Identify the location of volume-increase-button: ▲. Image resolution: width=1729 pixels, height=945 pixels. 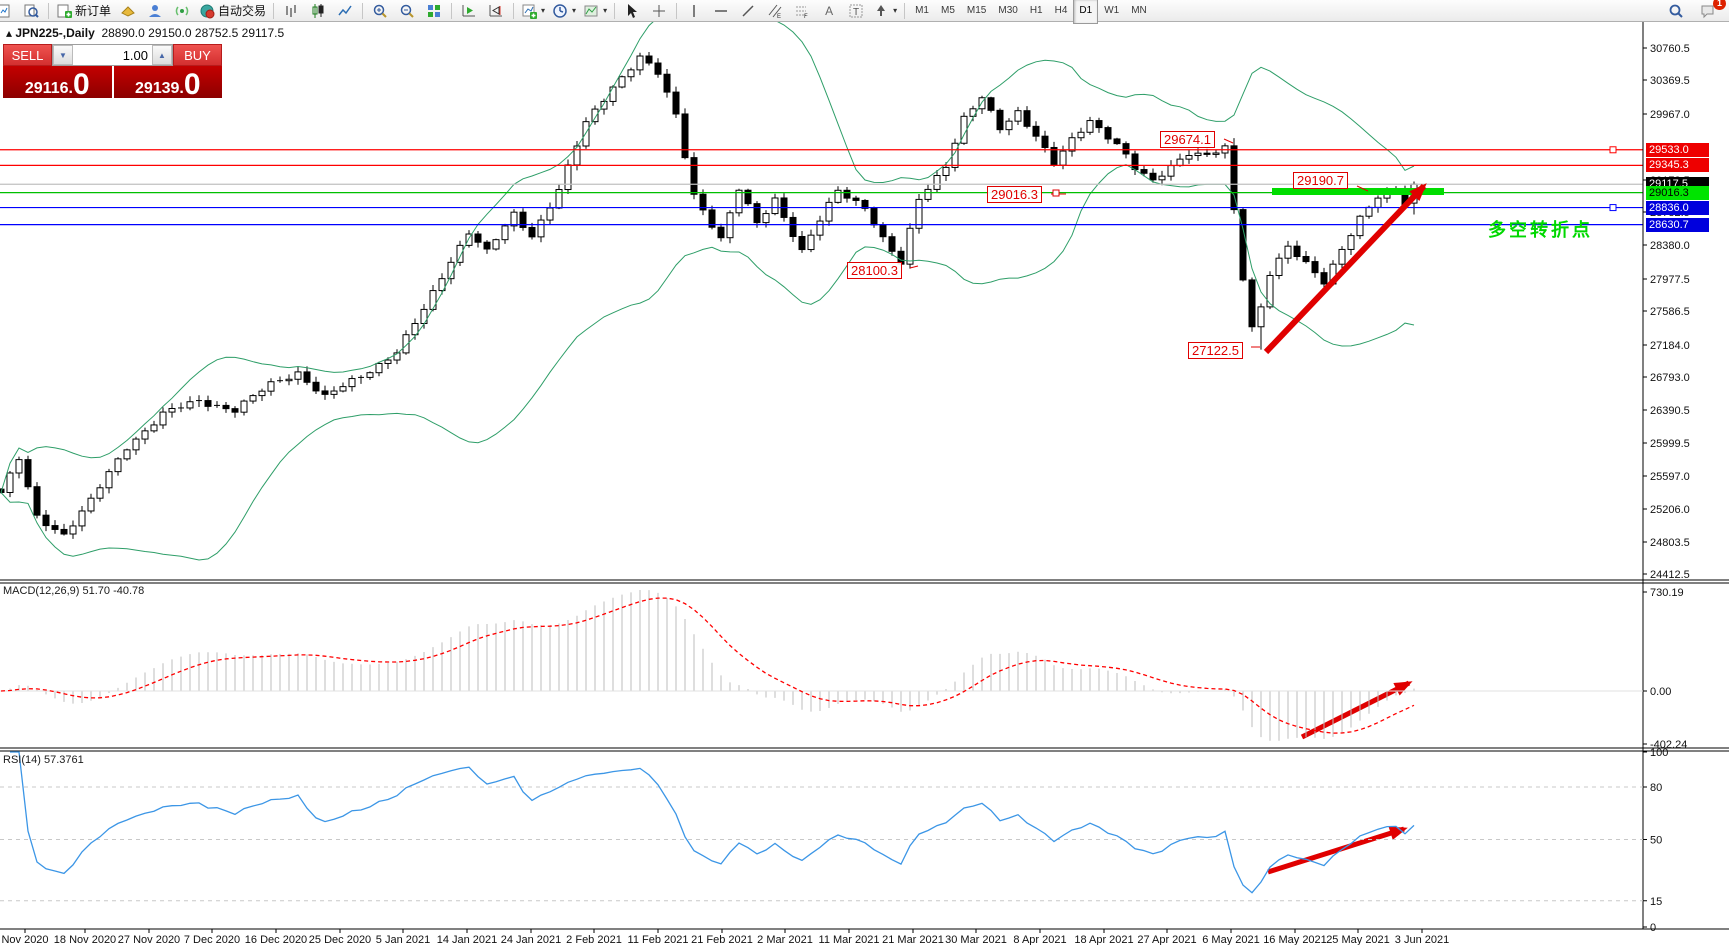
(162, 55).